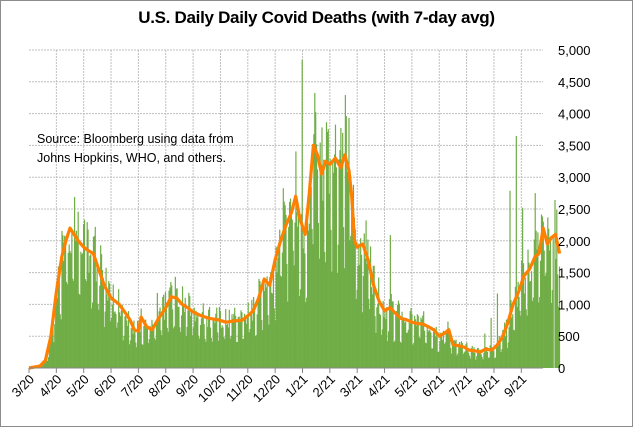 The width and height of the screenshot is (633, 427). What do you see at coordinates (351, 386) in the screenshot?
I see `x-tick-label: 3/21` at bounding box center [351, 386].